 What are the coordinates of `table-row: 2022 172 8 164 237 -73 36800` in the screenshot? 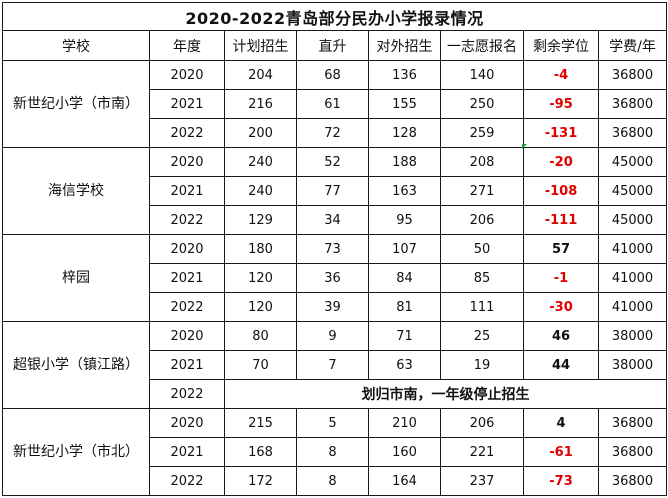 It's located at (335, 481).